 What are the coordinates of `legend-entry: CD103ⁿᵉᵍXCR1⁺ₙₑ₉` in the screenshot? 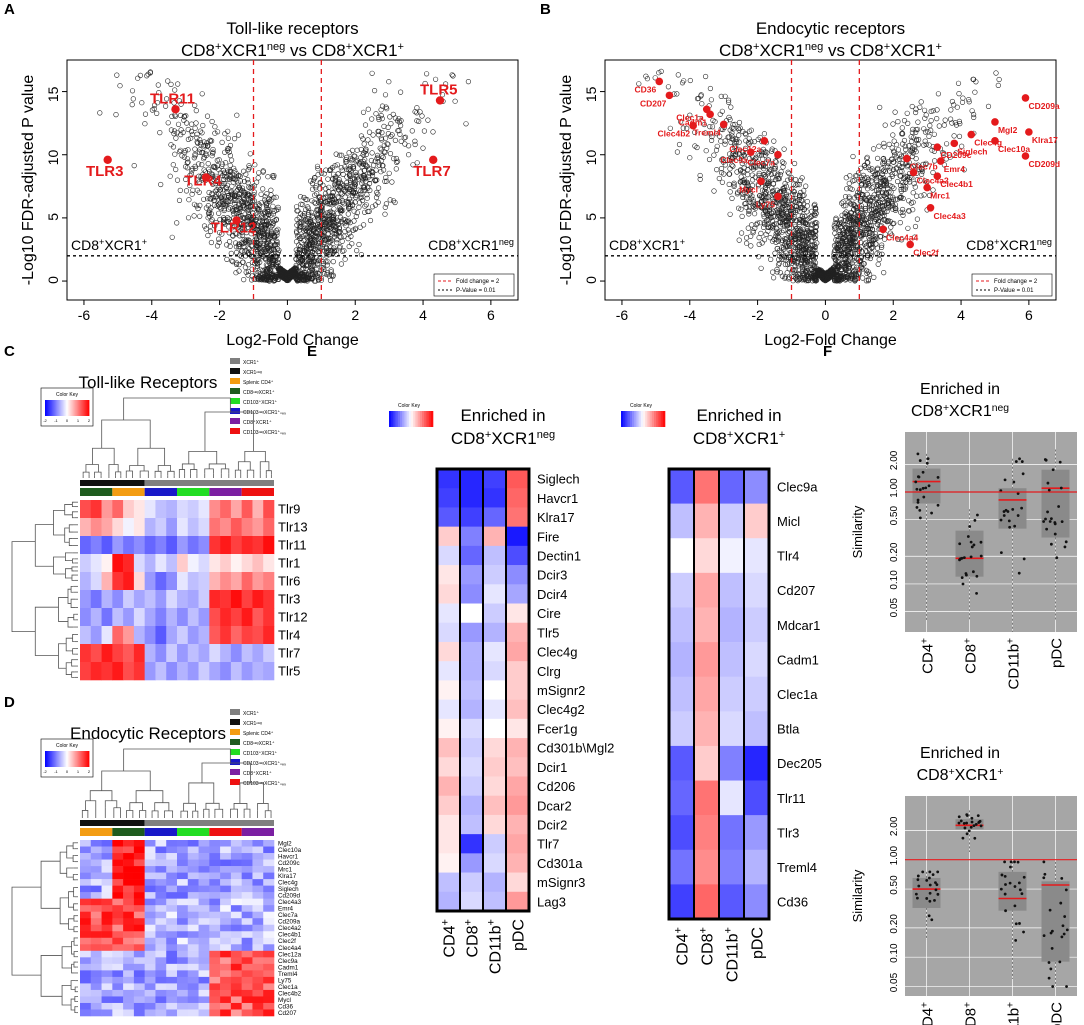 It's located at (264, 764).